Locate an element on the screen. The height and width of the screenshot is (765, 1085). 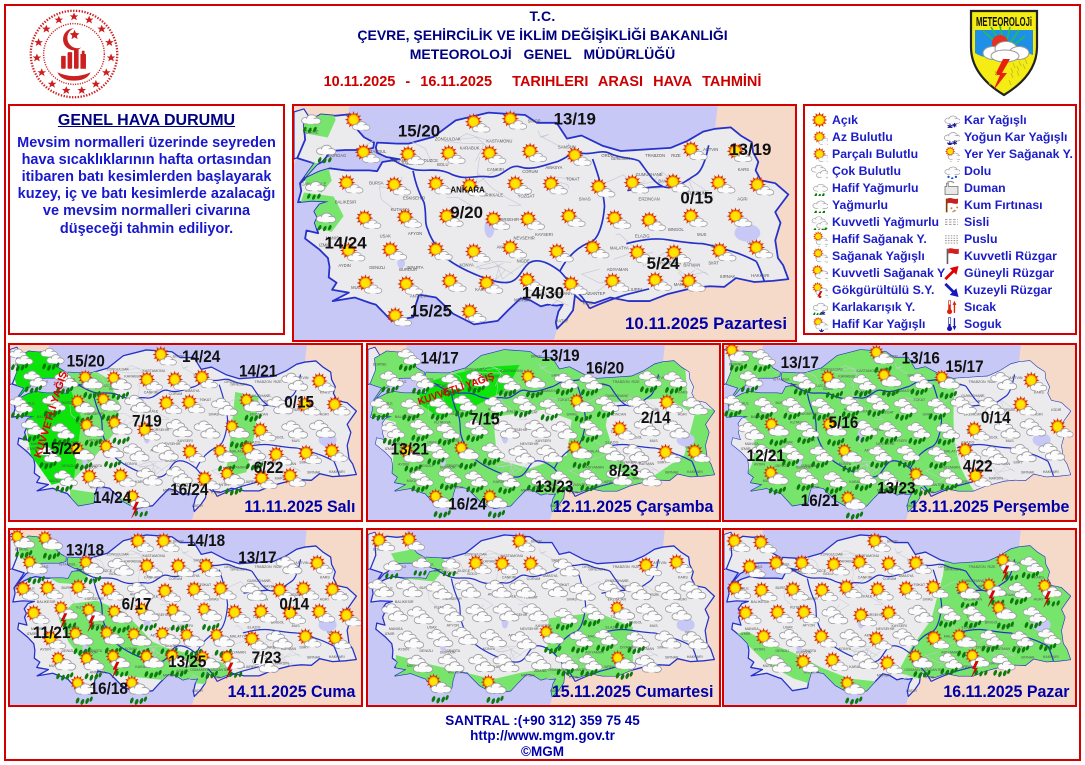
svg-text: DIYARBAKIR is located at coordinates (273, 462).